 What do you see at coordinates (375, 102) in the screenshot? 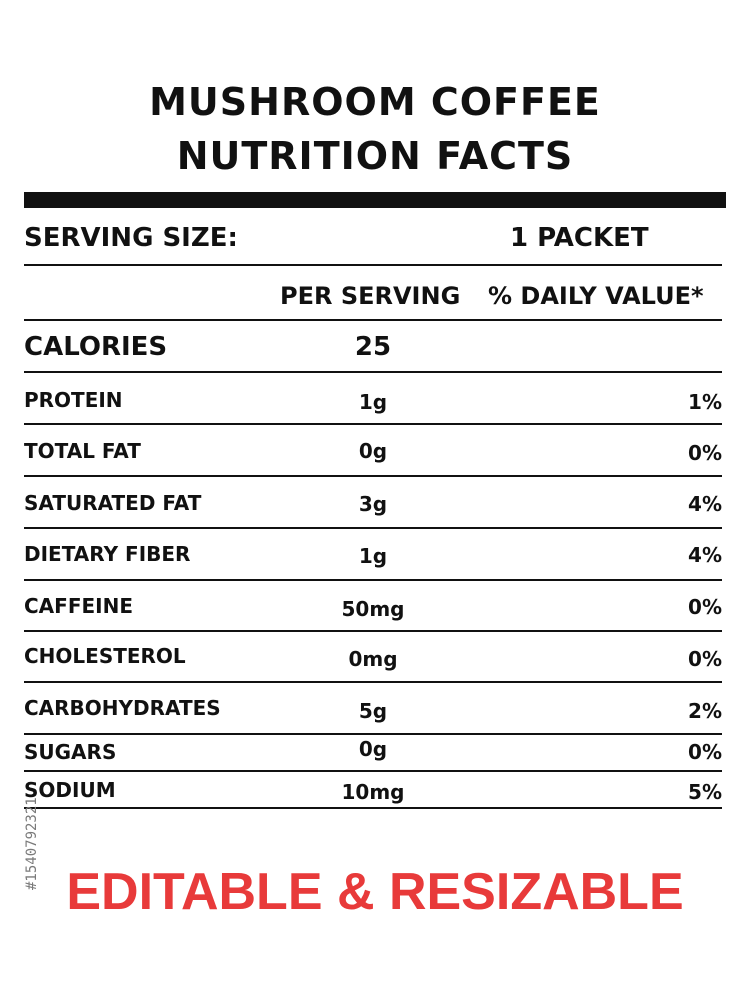
I see `label-title-line1: MUSHROOM COFFEE` at bounding box center [375, 102].